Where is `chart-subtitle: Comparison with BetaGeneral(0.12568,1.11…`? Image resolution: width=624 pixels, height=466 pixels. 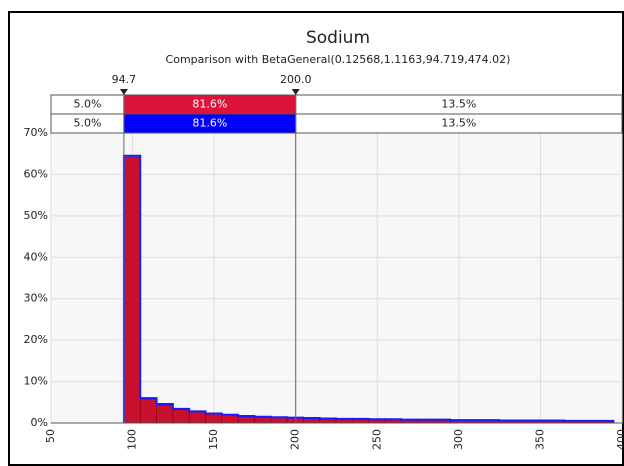
chart-subtitle: Comparison with BetaGeneral(0.12568,1.11… is located at coordinates (338, 59).